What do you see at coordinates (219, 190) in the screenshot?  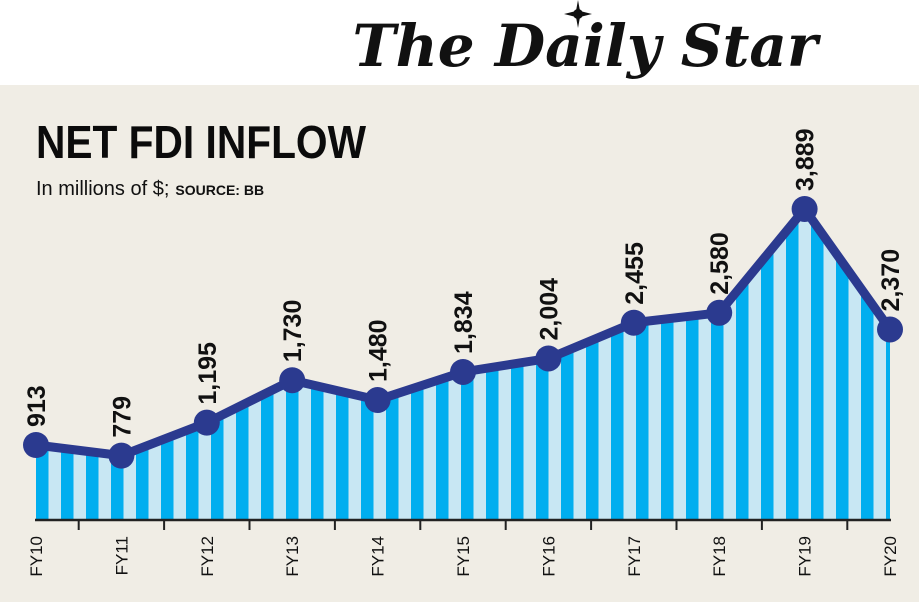 I see `source-note: SOURCE: BB` at bounding box center [219, 190].